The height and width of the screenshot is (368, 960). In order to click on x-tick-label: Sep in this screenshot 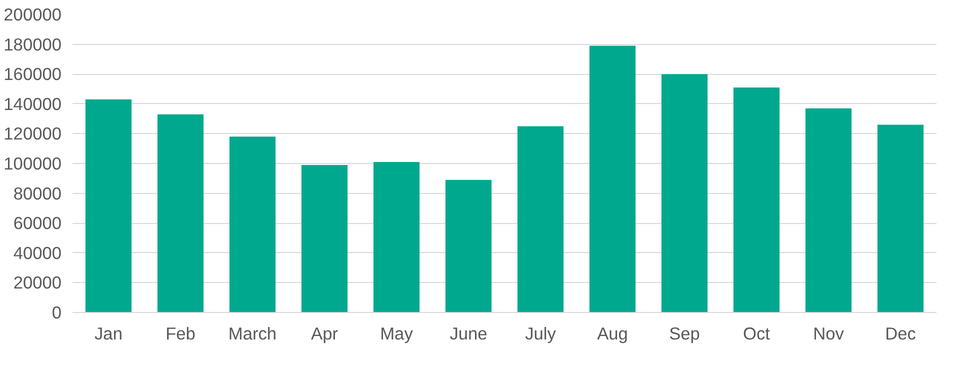, I will do `click(684, 334)`.